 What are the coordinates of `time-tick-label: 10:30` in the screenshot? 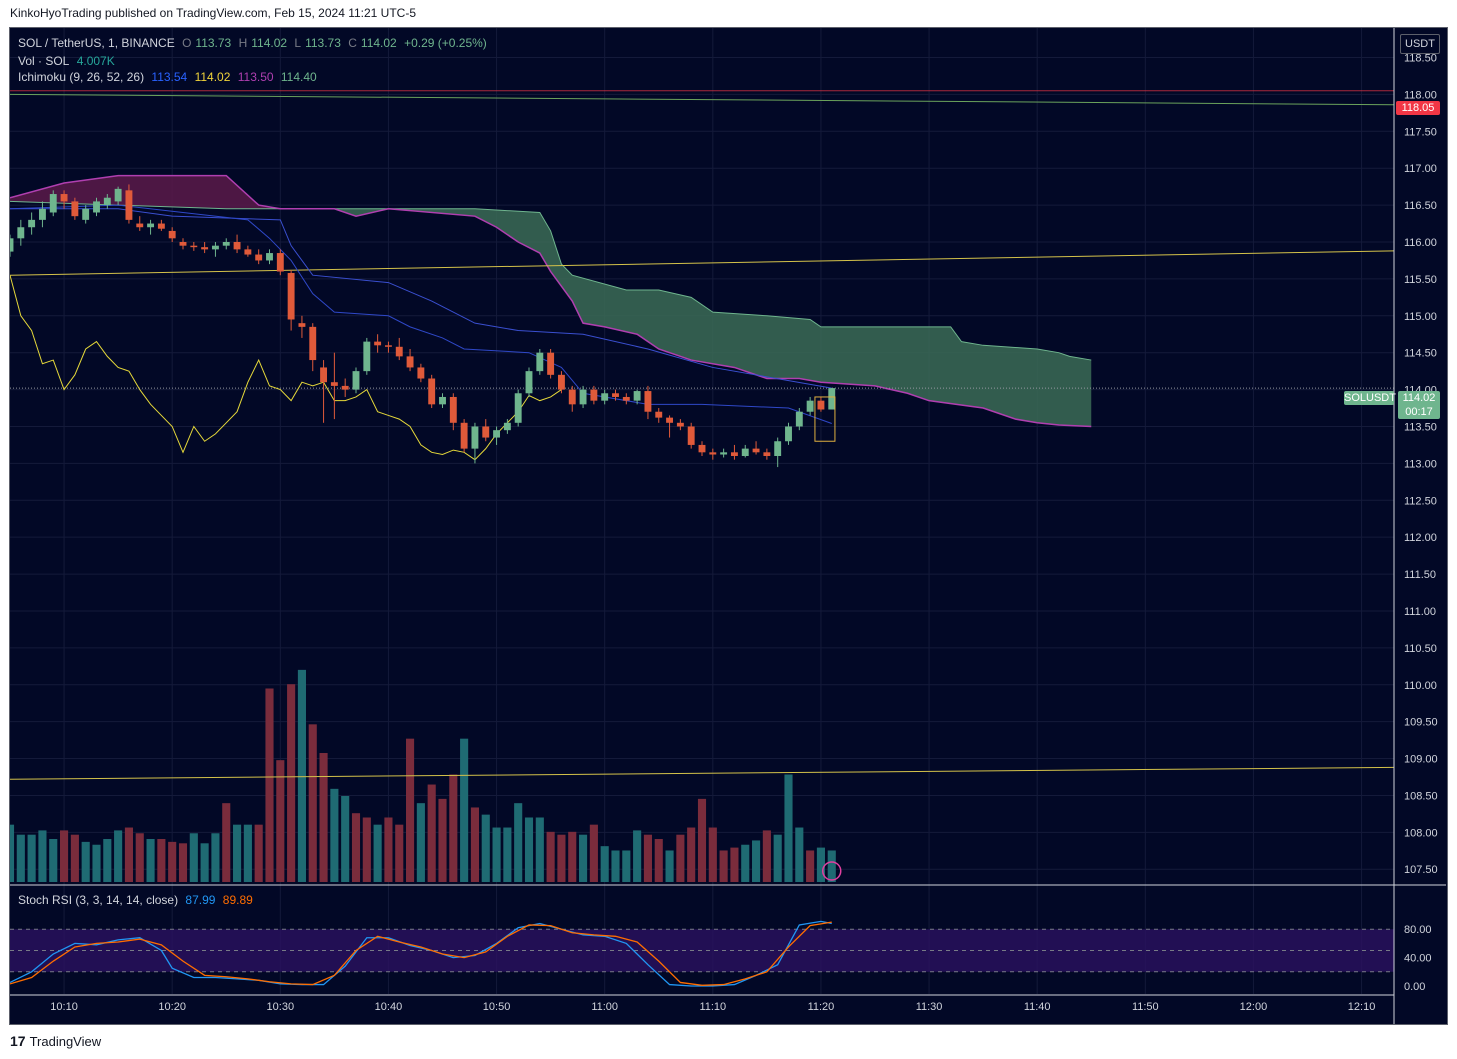 It's located at (281, 1007).